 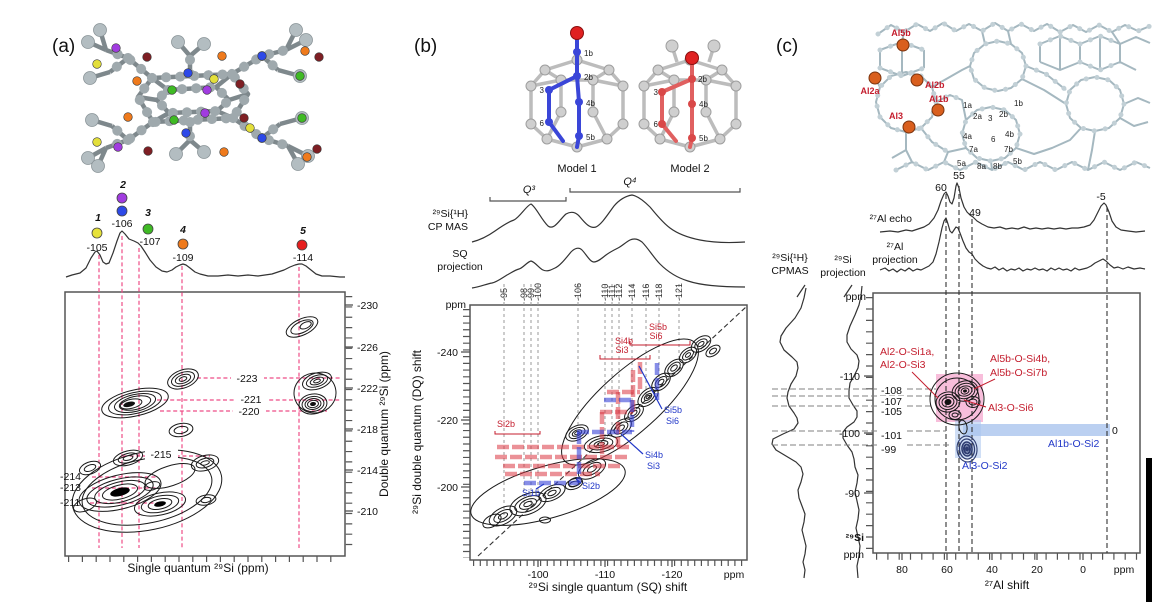 What do you see at coordinates (992, 570) in the screenshot?
I see `xtick: 40` at bounding box center [992, 570].